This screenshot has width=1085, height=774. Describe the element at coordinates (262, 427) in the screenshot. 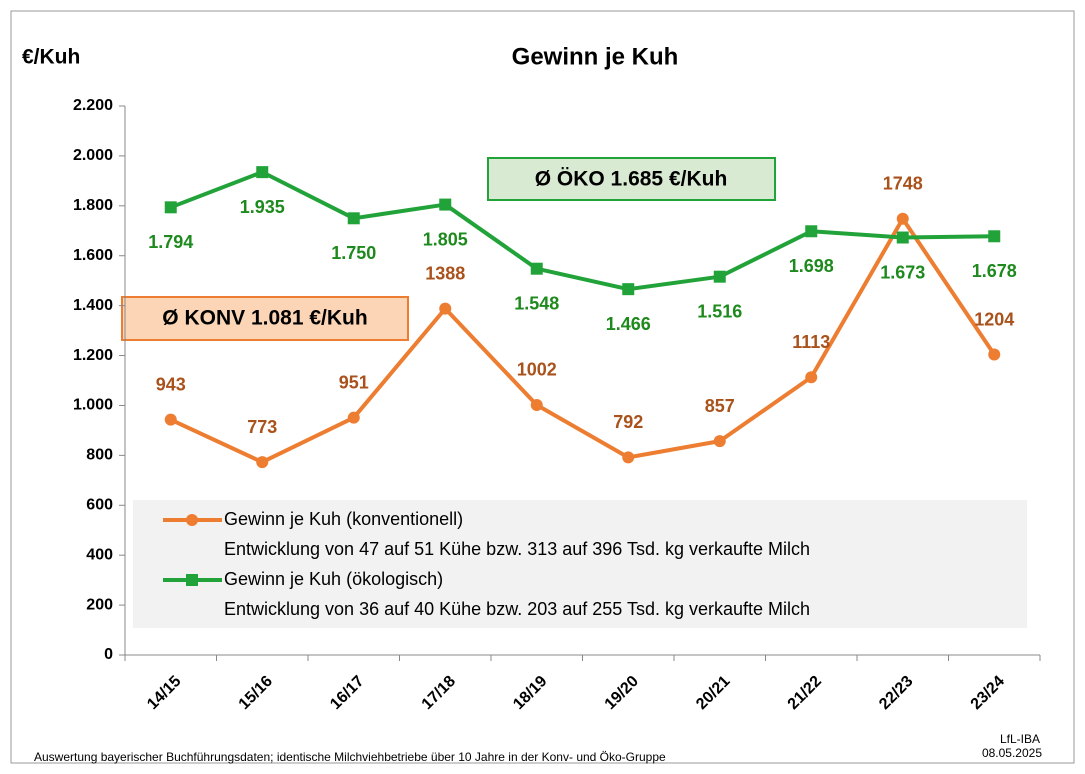

I see `data-label: 773` at that location.